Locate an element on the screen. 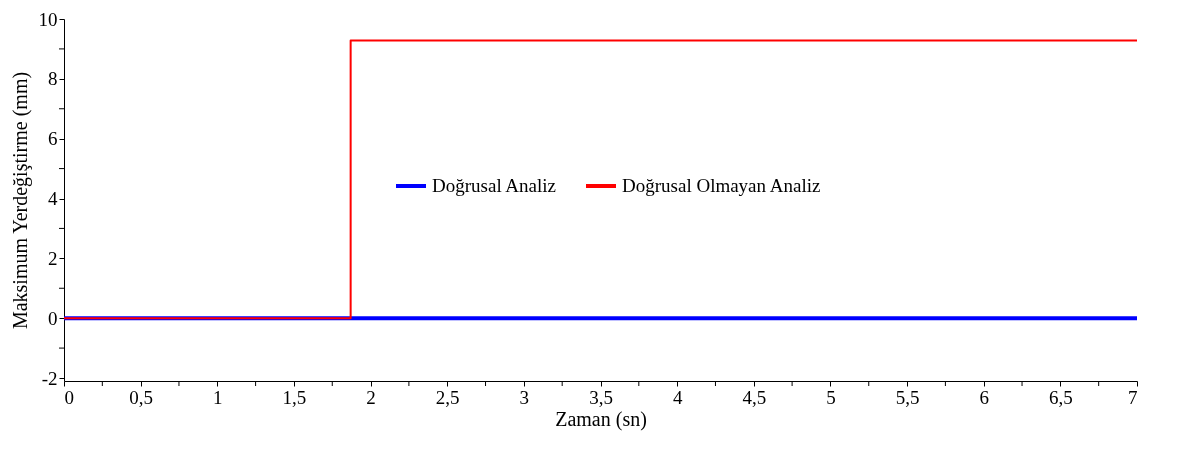 The height and width of the screenshot is (468, 1184). y-tick-label: 4 is located at coordinates (53, 198).